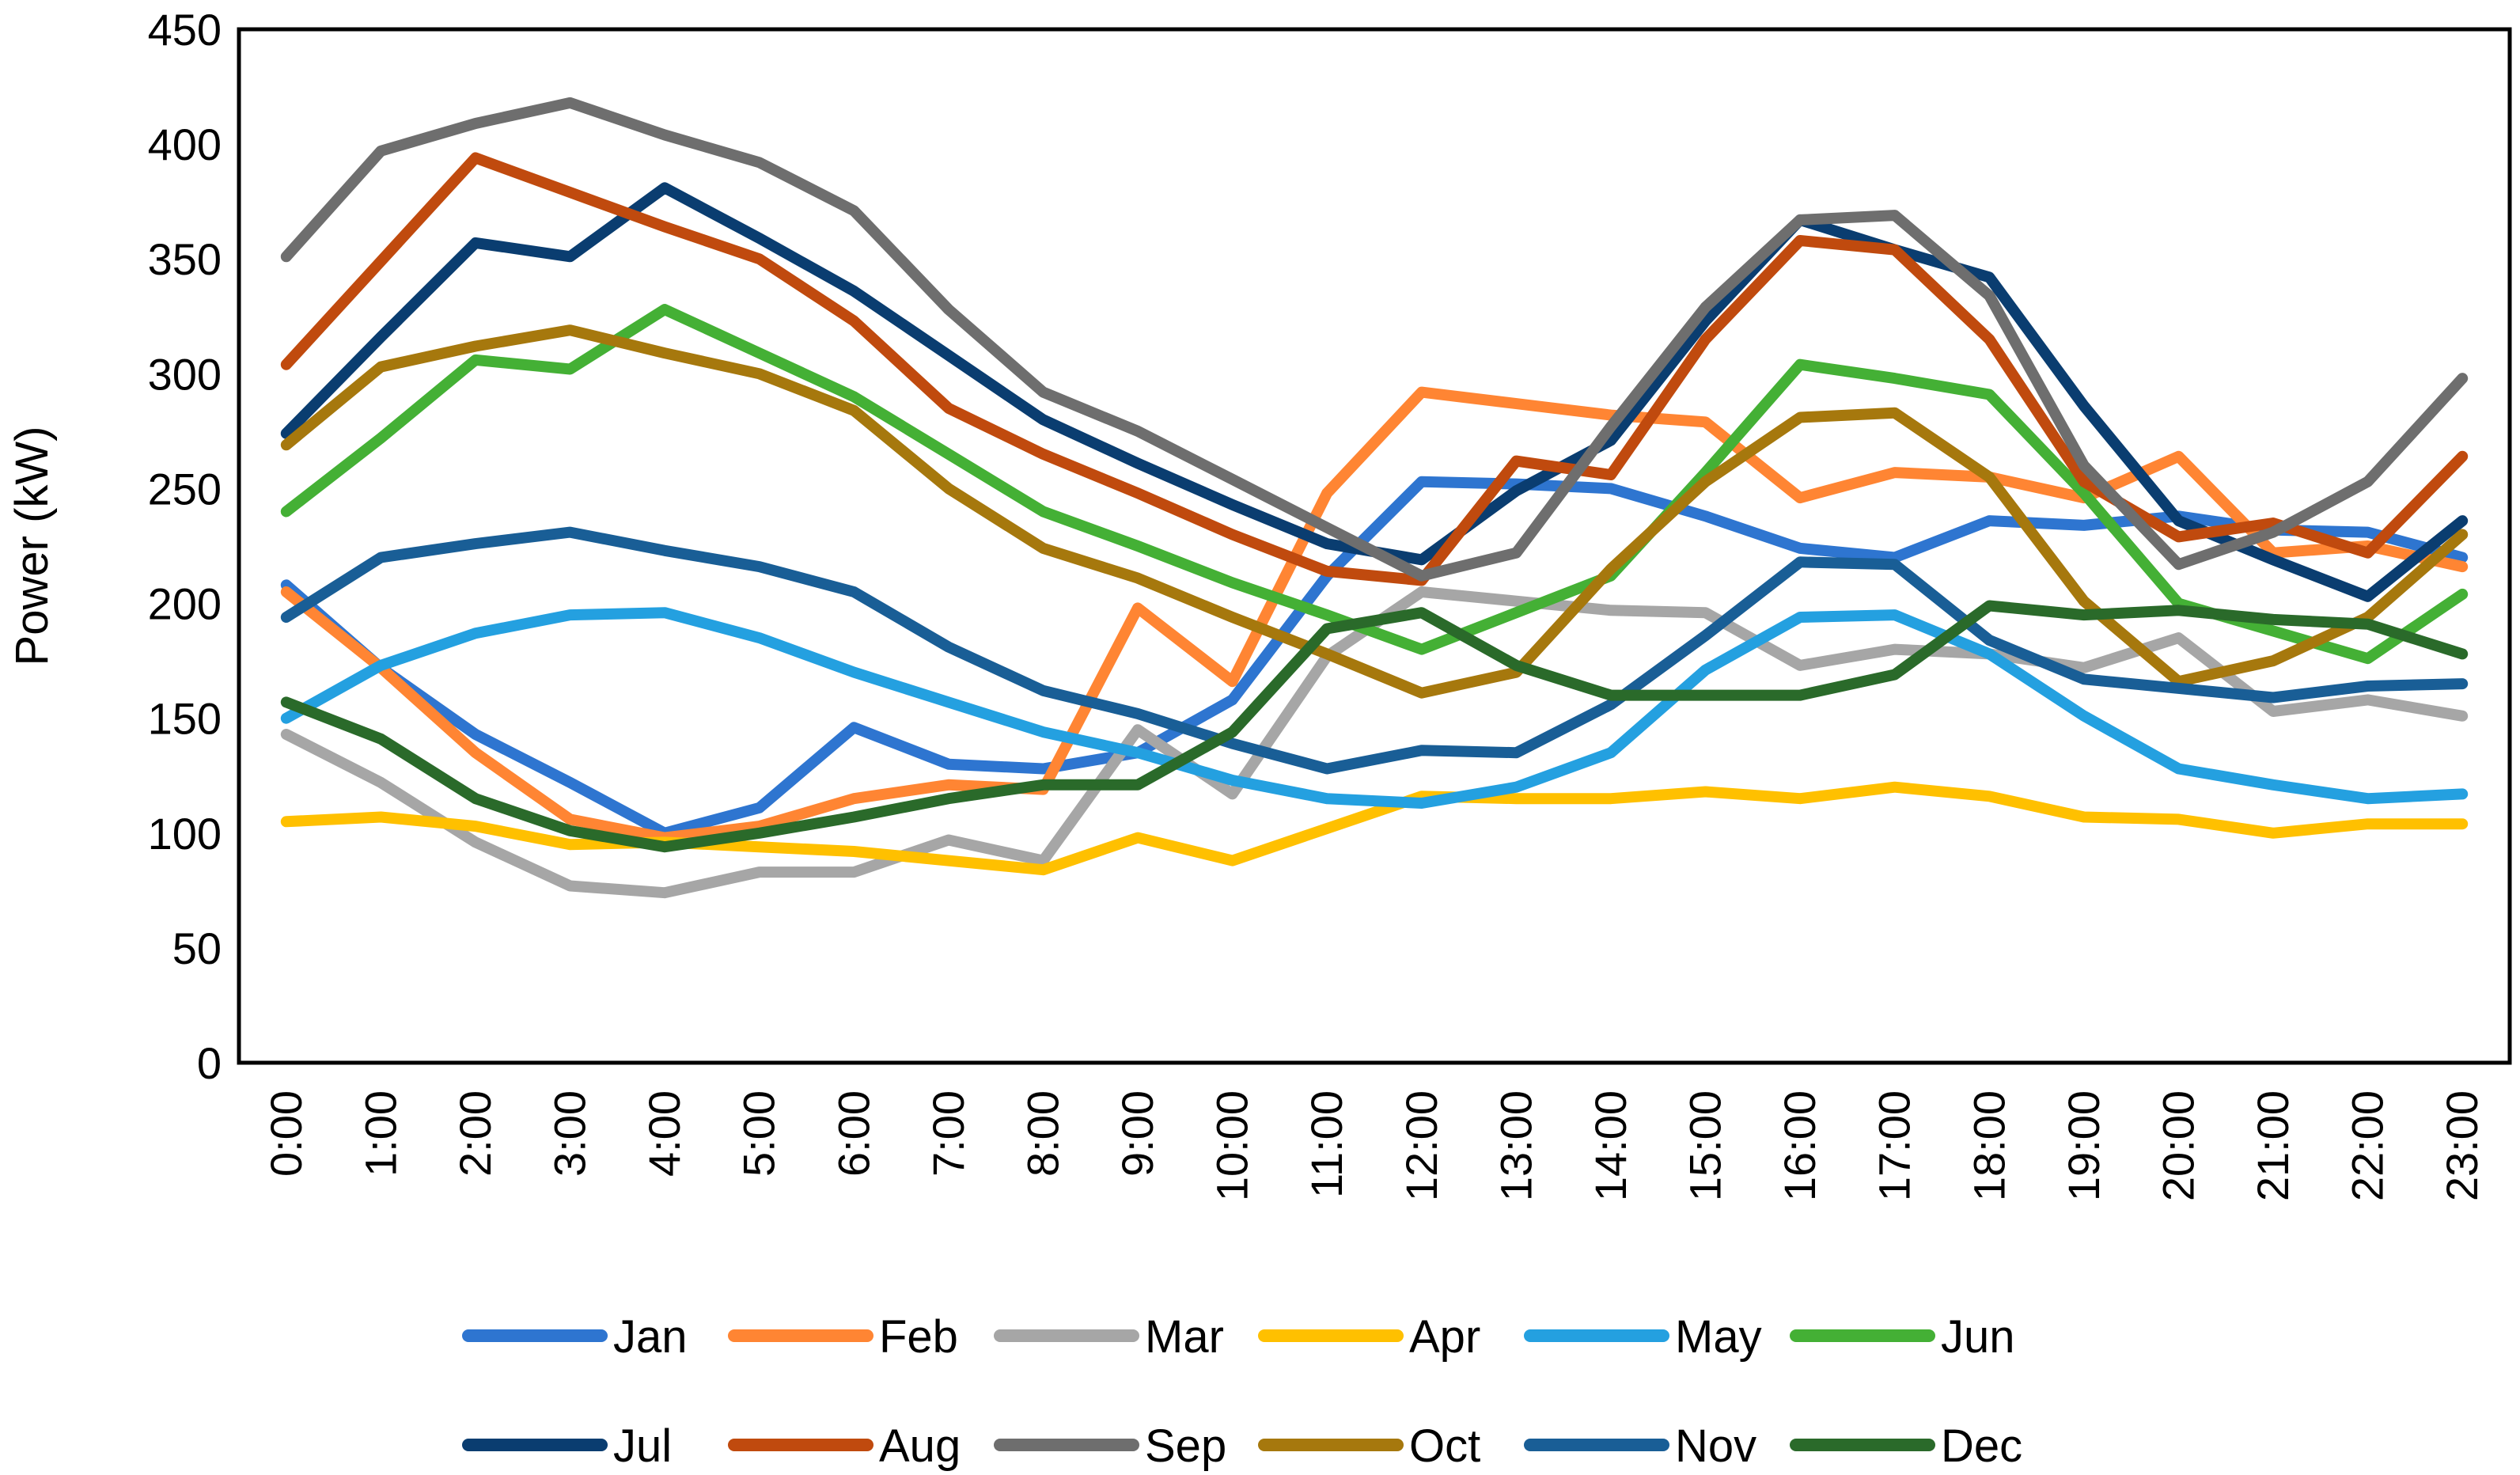 The height and width of the screenshot is (1475, 2520). I want to click on x-tick-label: 23:00, so click(2462, 1145).